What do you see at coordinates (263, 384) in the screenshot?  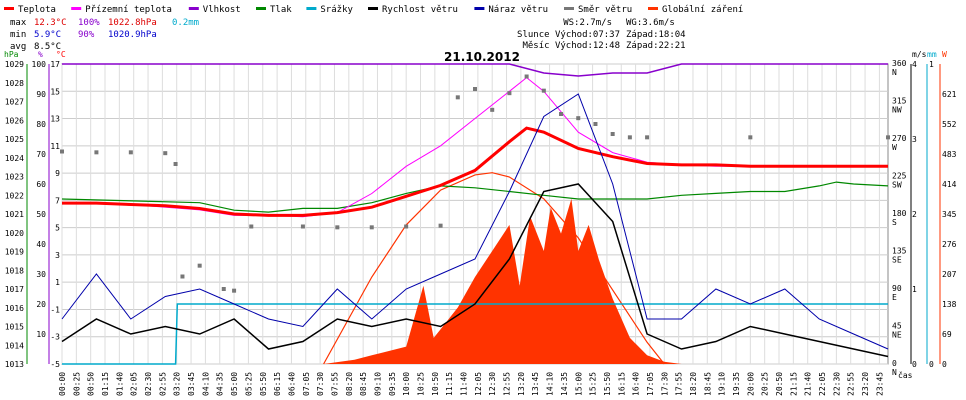 I see `x-tick-label: 05:50` at bounding box center [263, 384].